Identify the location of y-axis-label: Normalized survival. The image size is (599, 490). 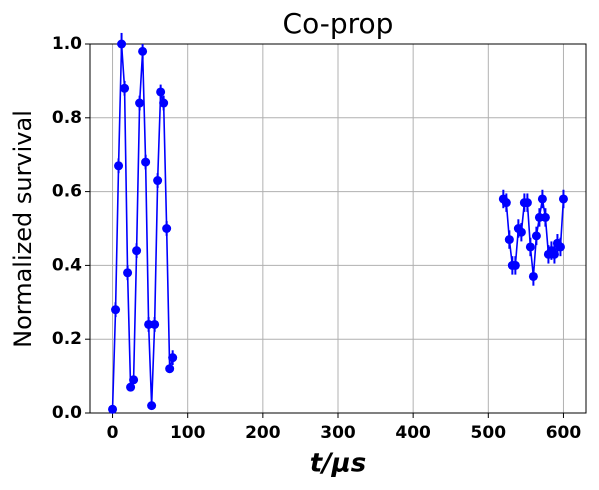
(23, 229).